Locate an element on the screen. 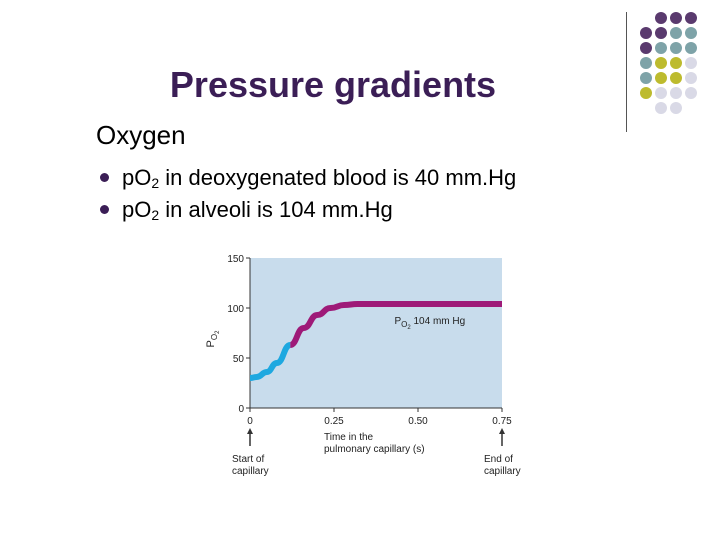 This screenshot has height=540, width=720. deoxygenated-curve is located at coordinates (270, 361).